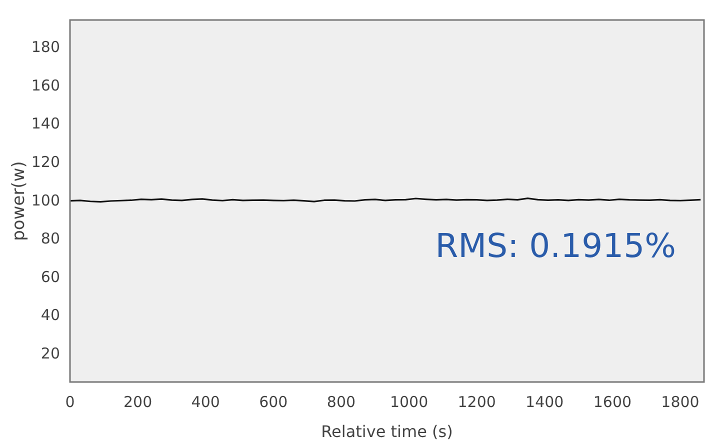 The height and width of the screenshot is (443, 716). What do you see at coordinates (45, 123) in the screenshot?
I see `y-tick-label: 140` at bounding box center [45, 123].